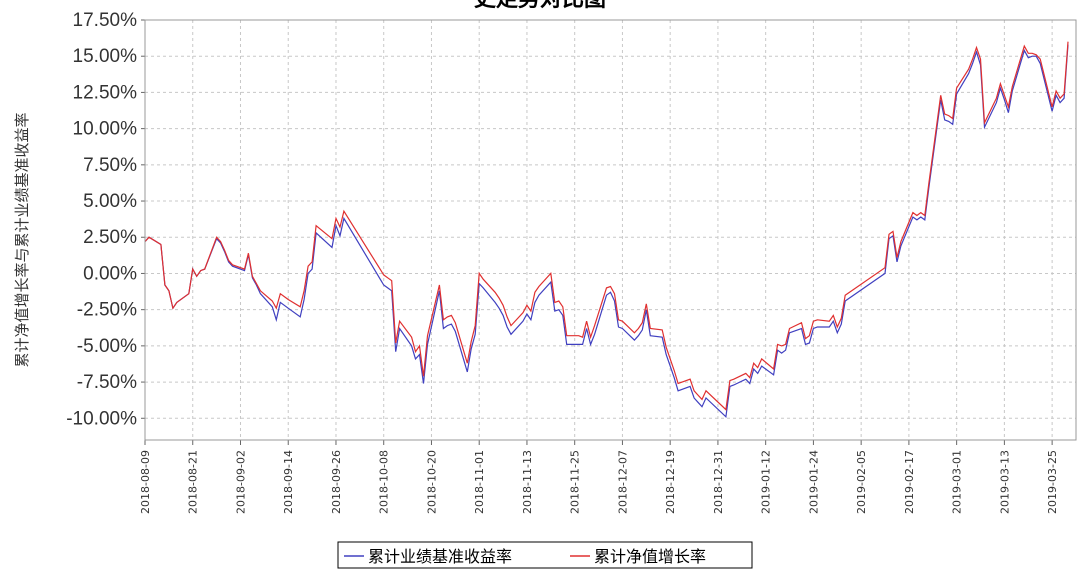 Image resolution: width=1082 pixels, height=572 pixels. I want to click on x-tick-label: 2018-11-25, so click(575, 482).